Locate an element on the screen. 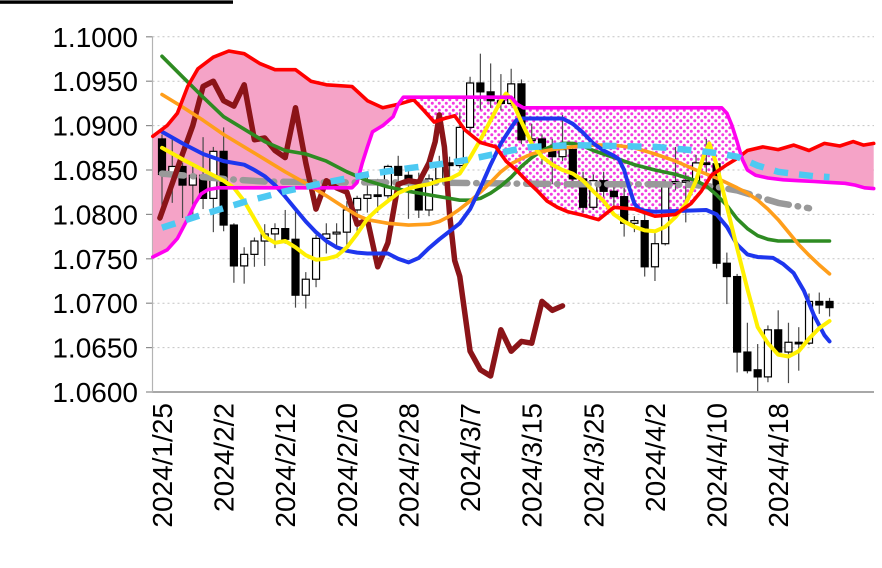  x-axis-label: 2024/4/2 is located at coordinates (655, 457).